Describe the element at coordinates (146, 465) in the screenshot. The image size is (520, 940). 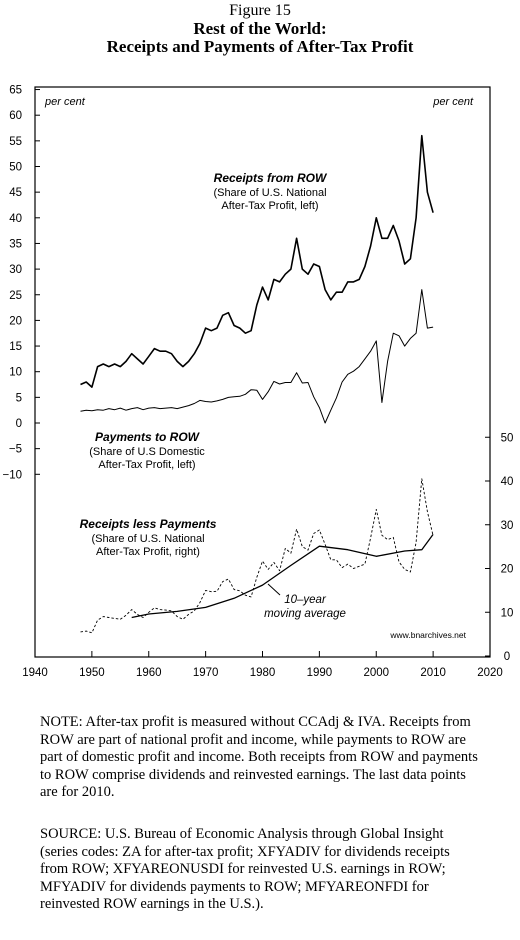
I see `payments-desc2: After-Tax Profit, left)` at that location.